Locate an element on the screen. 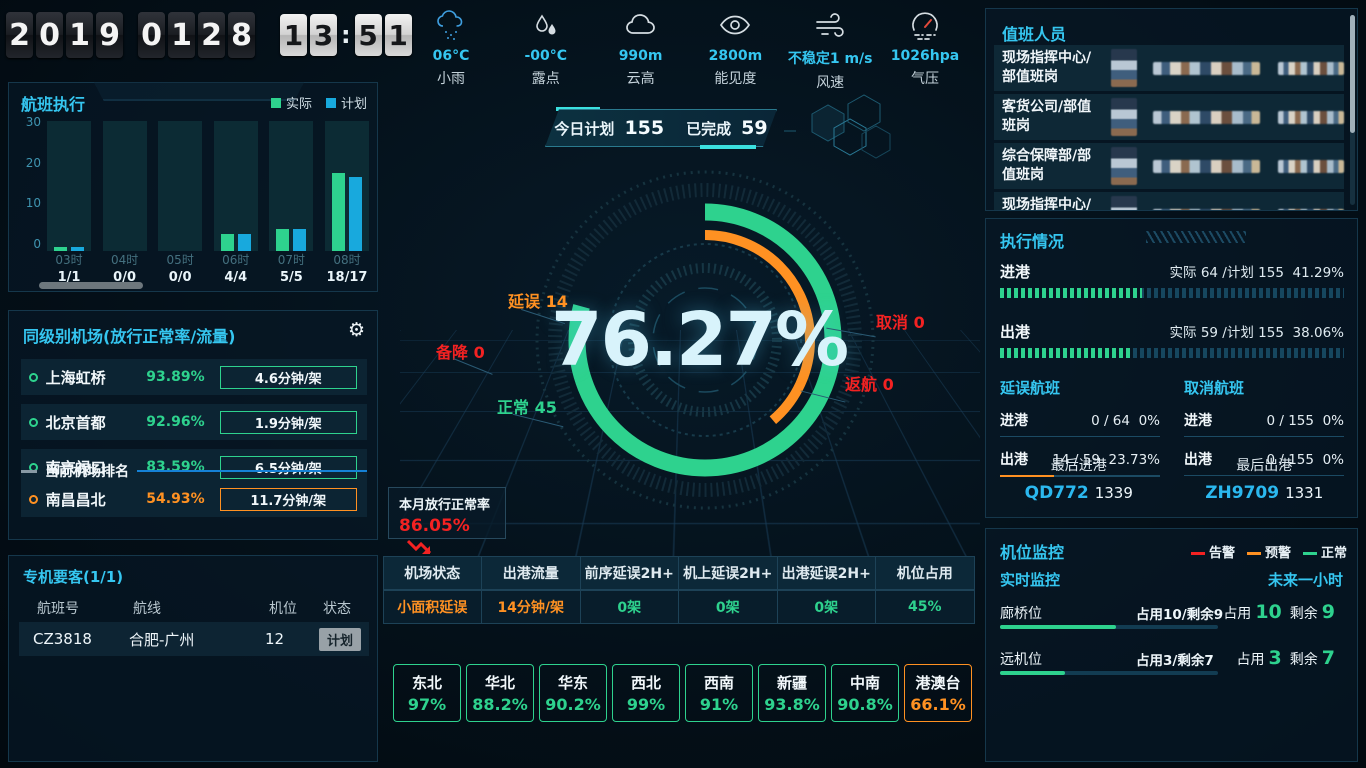 Image resolution: width=1366 pixels, height=768 pixels. hexagon-decoration is located at coordinates (837, 133).